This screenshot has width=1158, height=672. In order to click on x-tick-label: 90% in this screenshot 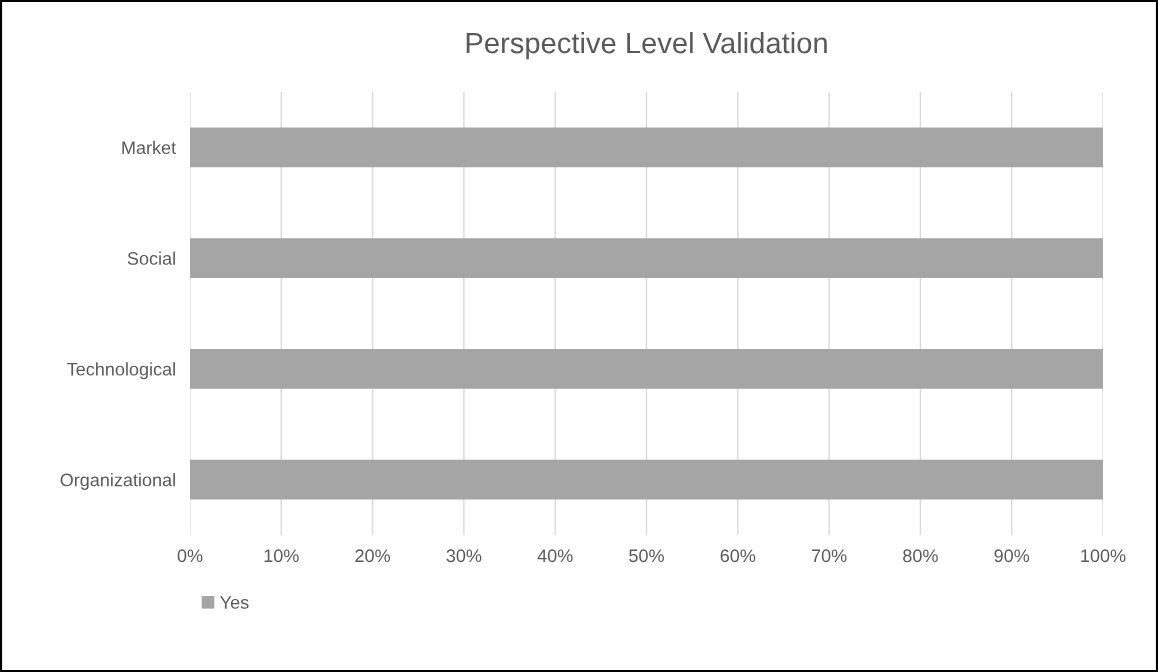, I will do `click(1012, 556)`.